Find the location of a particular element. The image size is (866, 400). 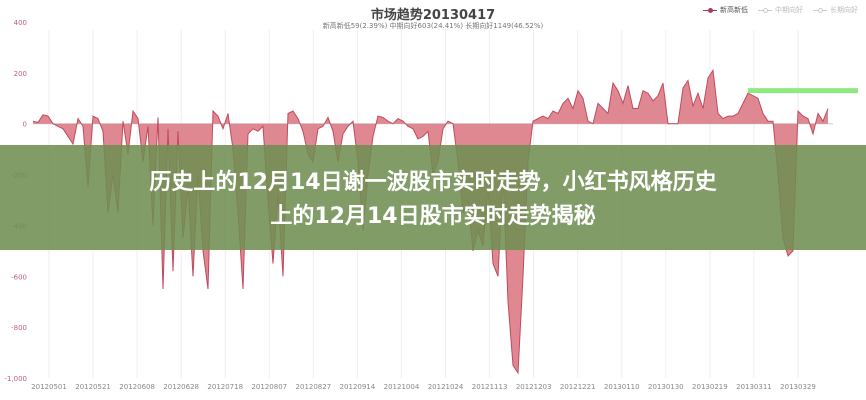

x-tick-label: 20130110 is located at coordinates (622, 387).